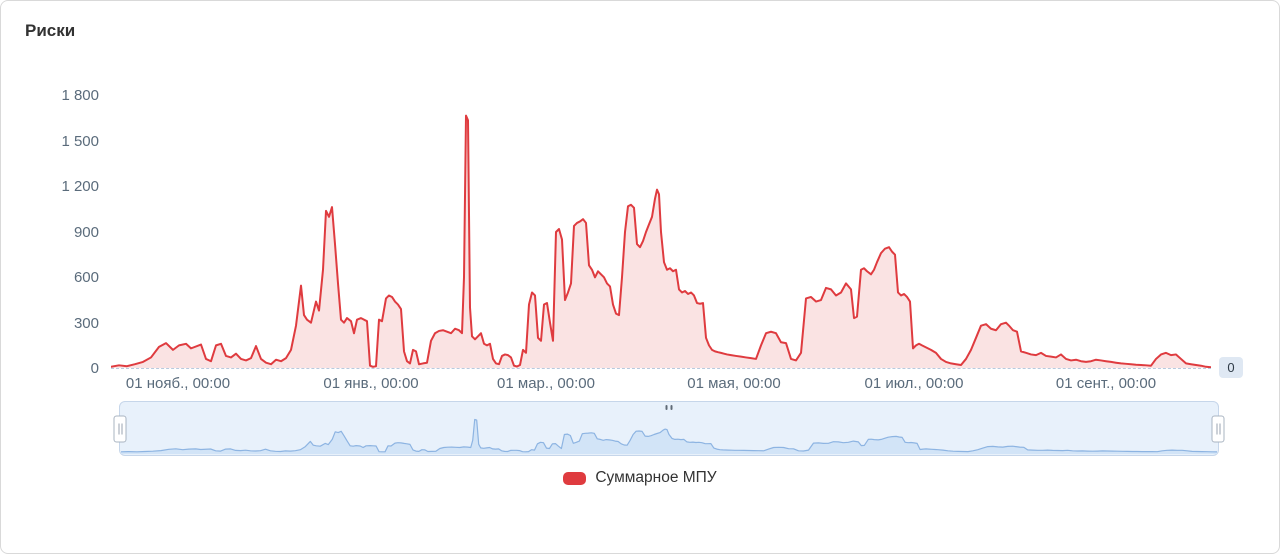 The image size is (1280, 554). Describe the element at coordinates (546, 383) in the screenshot. I see `x-axis-tick-label: 01 мар., 00:00` at that location.